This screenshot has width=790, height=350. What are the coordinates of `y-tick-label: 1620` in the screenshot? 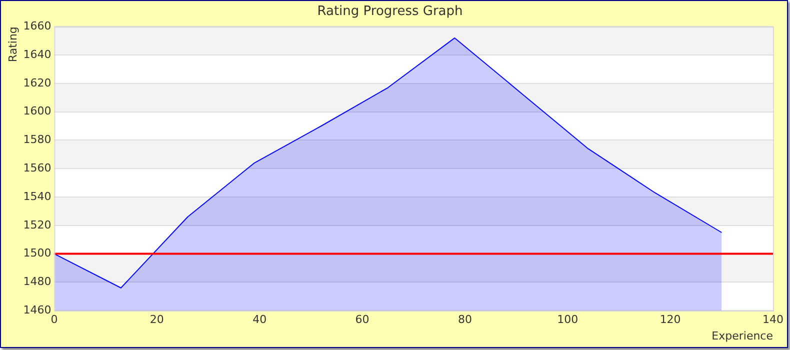 It's located at (37, 83).